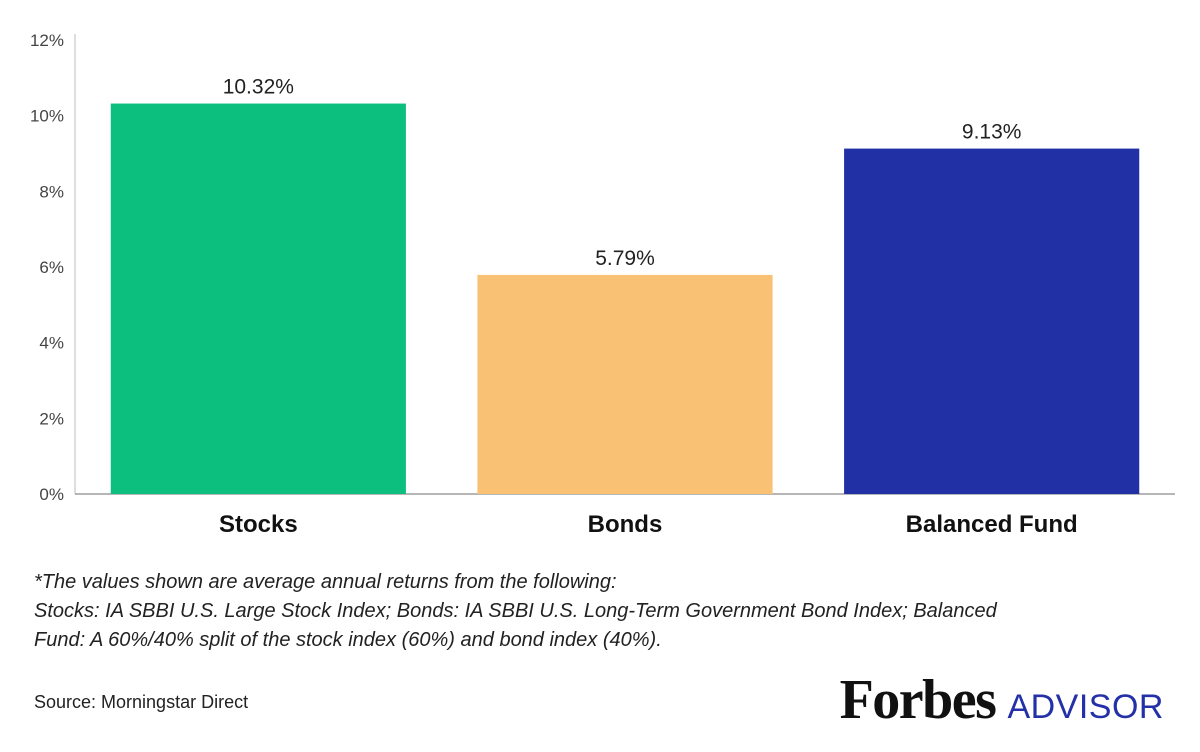  What do you see at coordinates (51, 267) in the screenshot?
I see `y-tick-label: 6%` at bounding box center [51, 267].